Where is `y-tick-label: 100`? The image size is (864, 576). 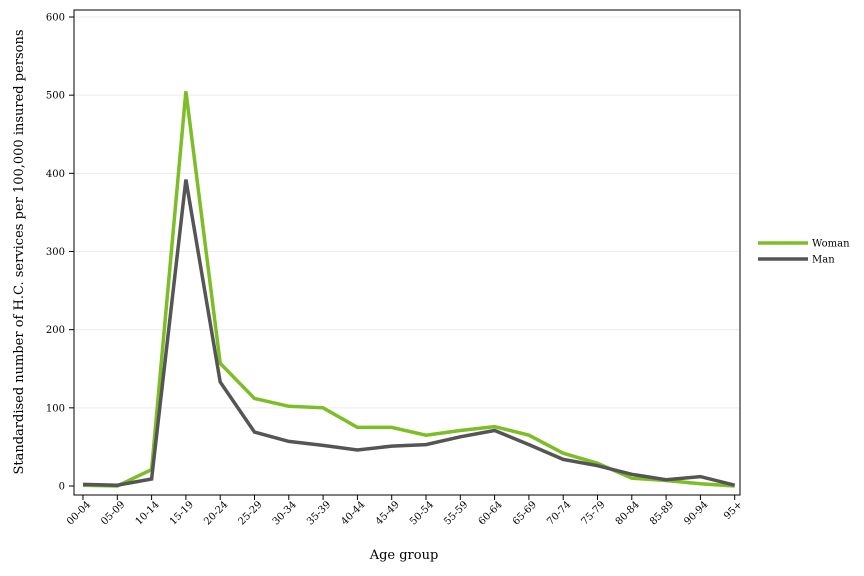
y-tick-label: 100 is located at coordinates (55, 408).